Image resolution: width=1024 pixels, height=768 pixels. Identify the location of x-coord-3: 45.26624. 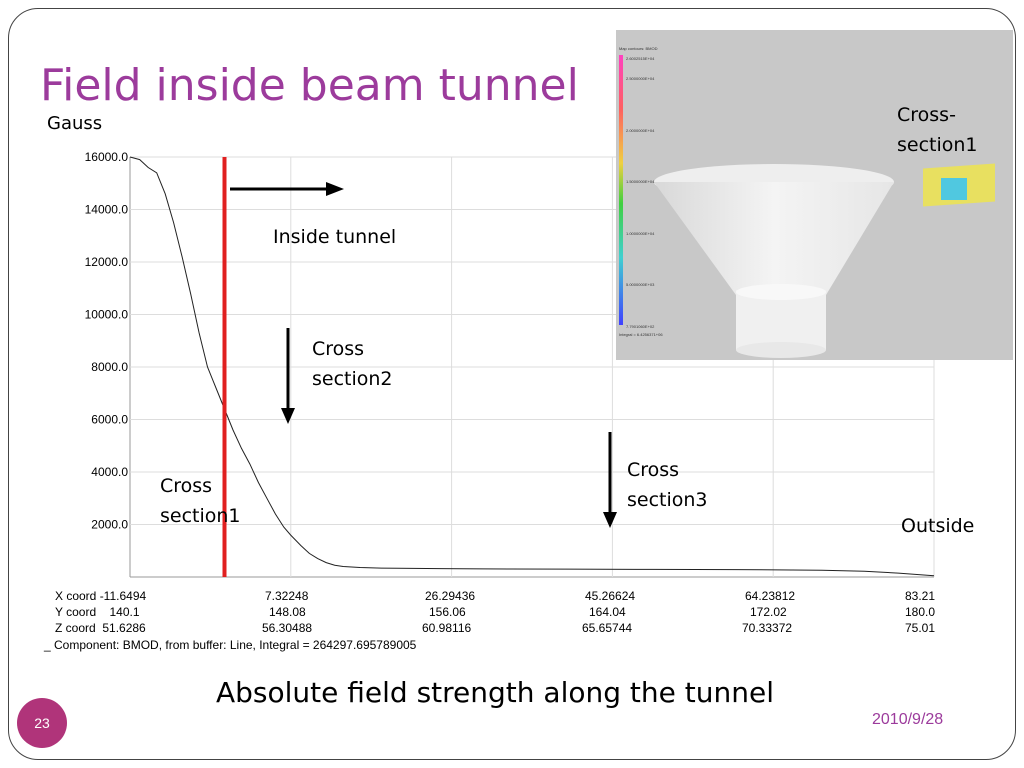
(610, 596).